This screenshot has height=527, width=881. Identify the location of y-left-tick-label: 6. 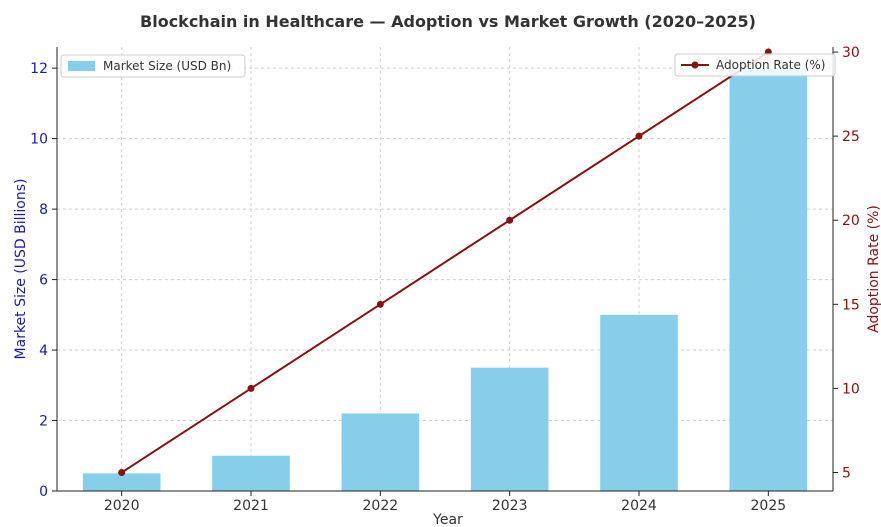
(43, 281).